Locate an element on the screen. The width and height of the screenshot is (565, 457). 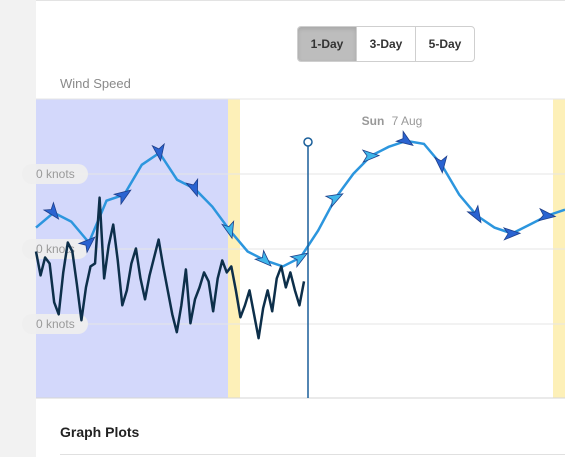
section-divider is located at coordinates (312, 454).